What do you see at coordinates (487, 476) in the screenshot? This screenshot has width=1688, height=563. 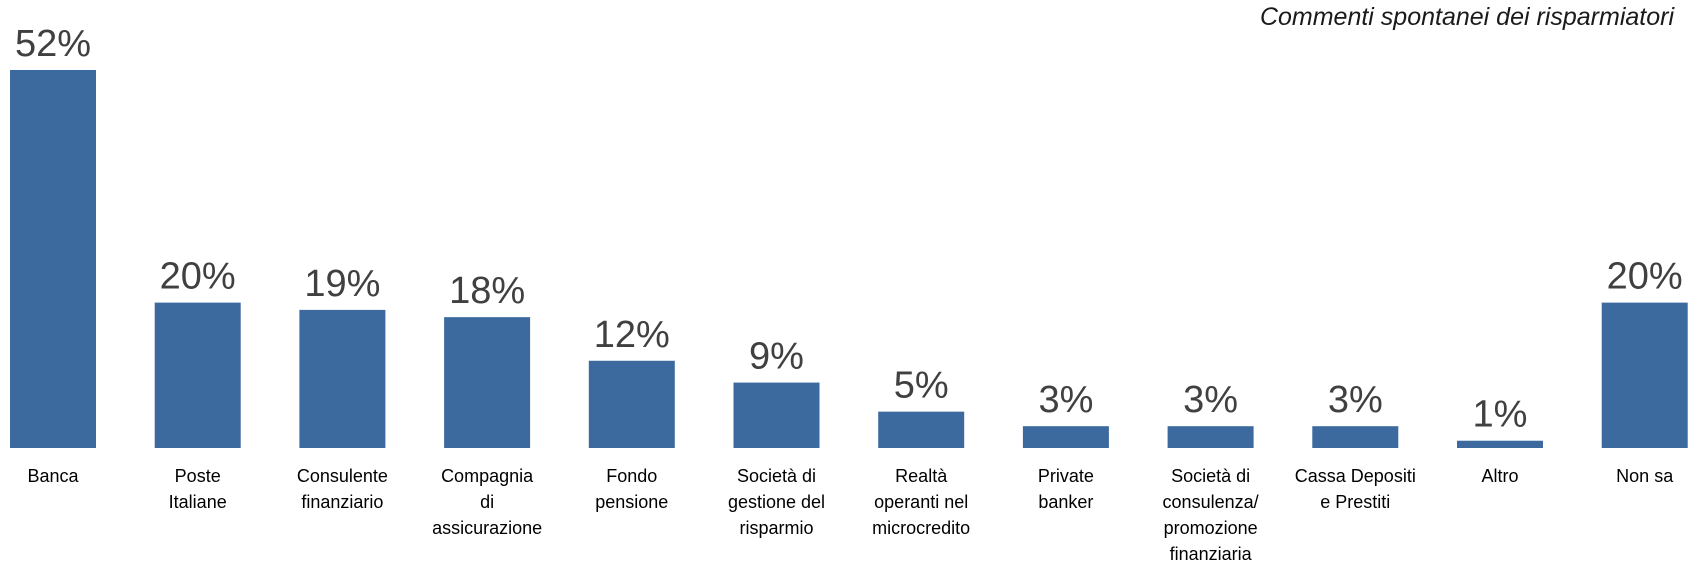 I see `category-label-3-line-0: Compagnia` at bounding box center [487, 476].